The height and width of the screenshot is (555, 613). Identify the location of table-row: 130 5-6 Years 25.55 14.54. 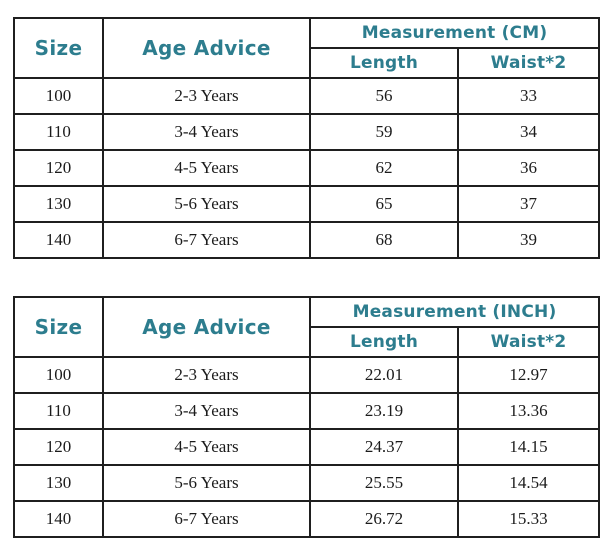
(306, 483).